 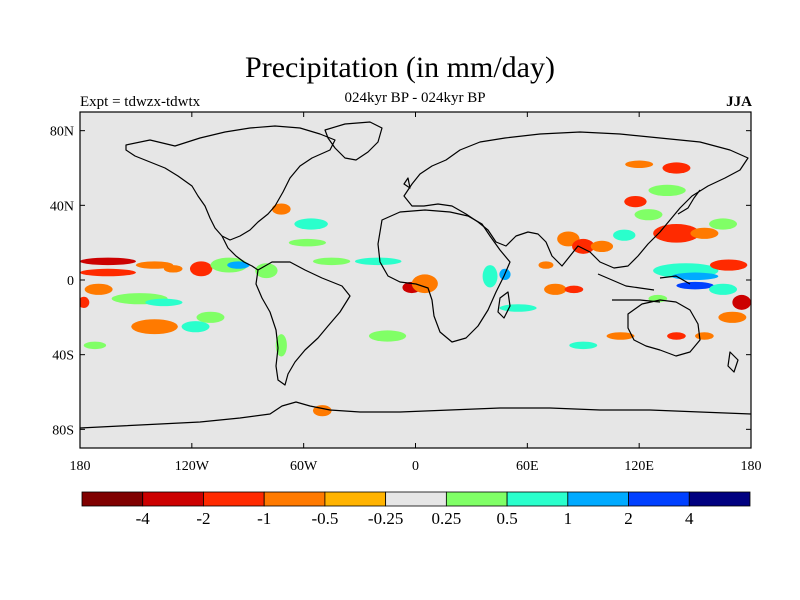 What do you see at coordinates (415, 466) in the screenshot?
I see `x-tick-label: 0` at bounding box center [415, 466].